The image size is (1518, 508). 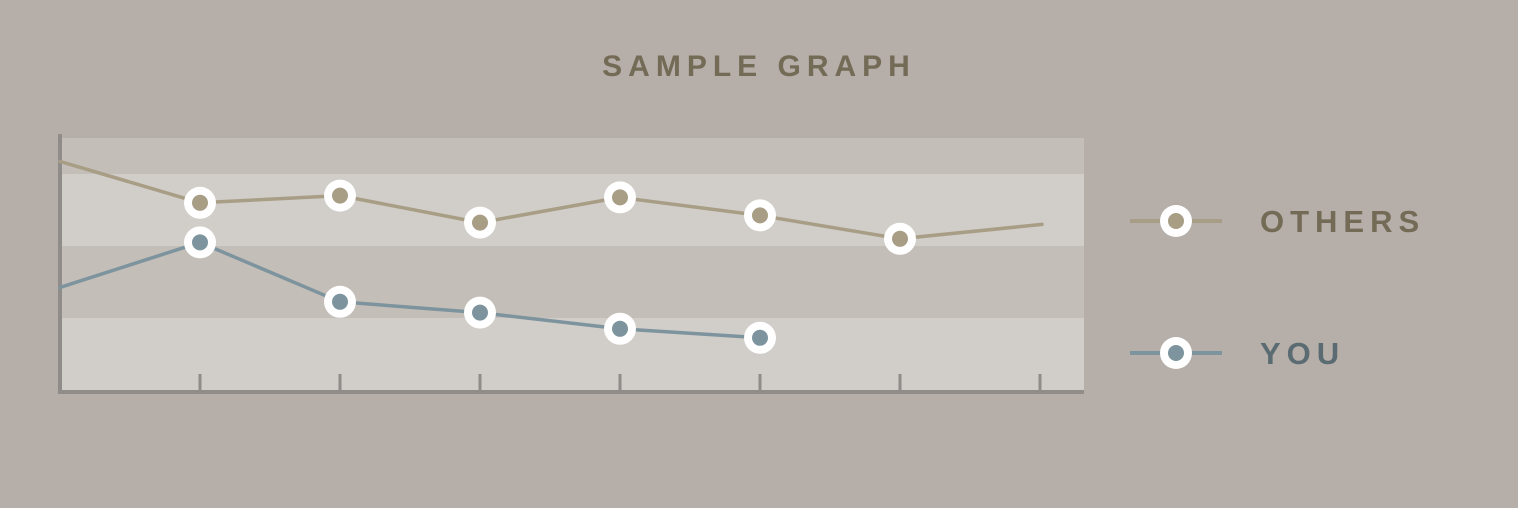 I want to click on legend-label-you: YOU, so click(x=1302, y=353).